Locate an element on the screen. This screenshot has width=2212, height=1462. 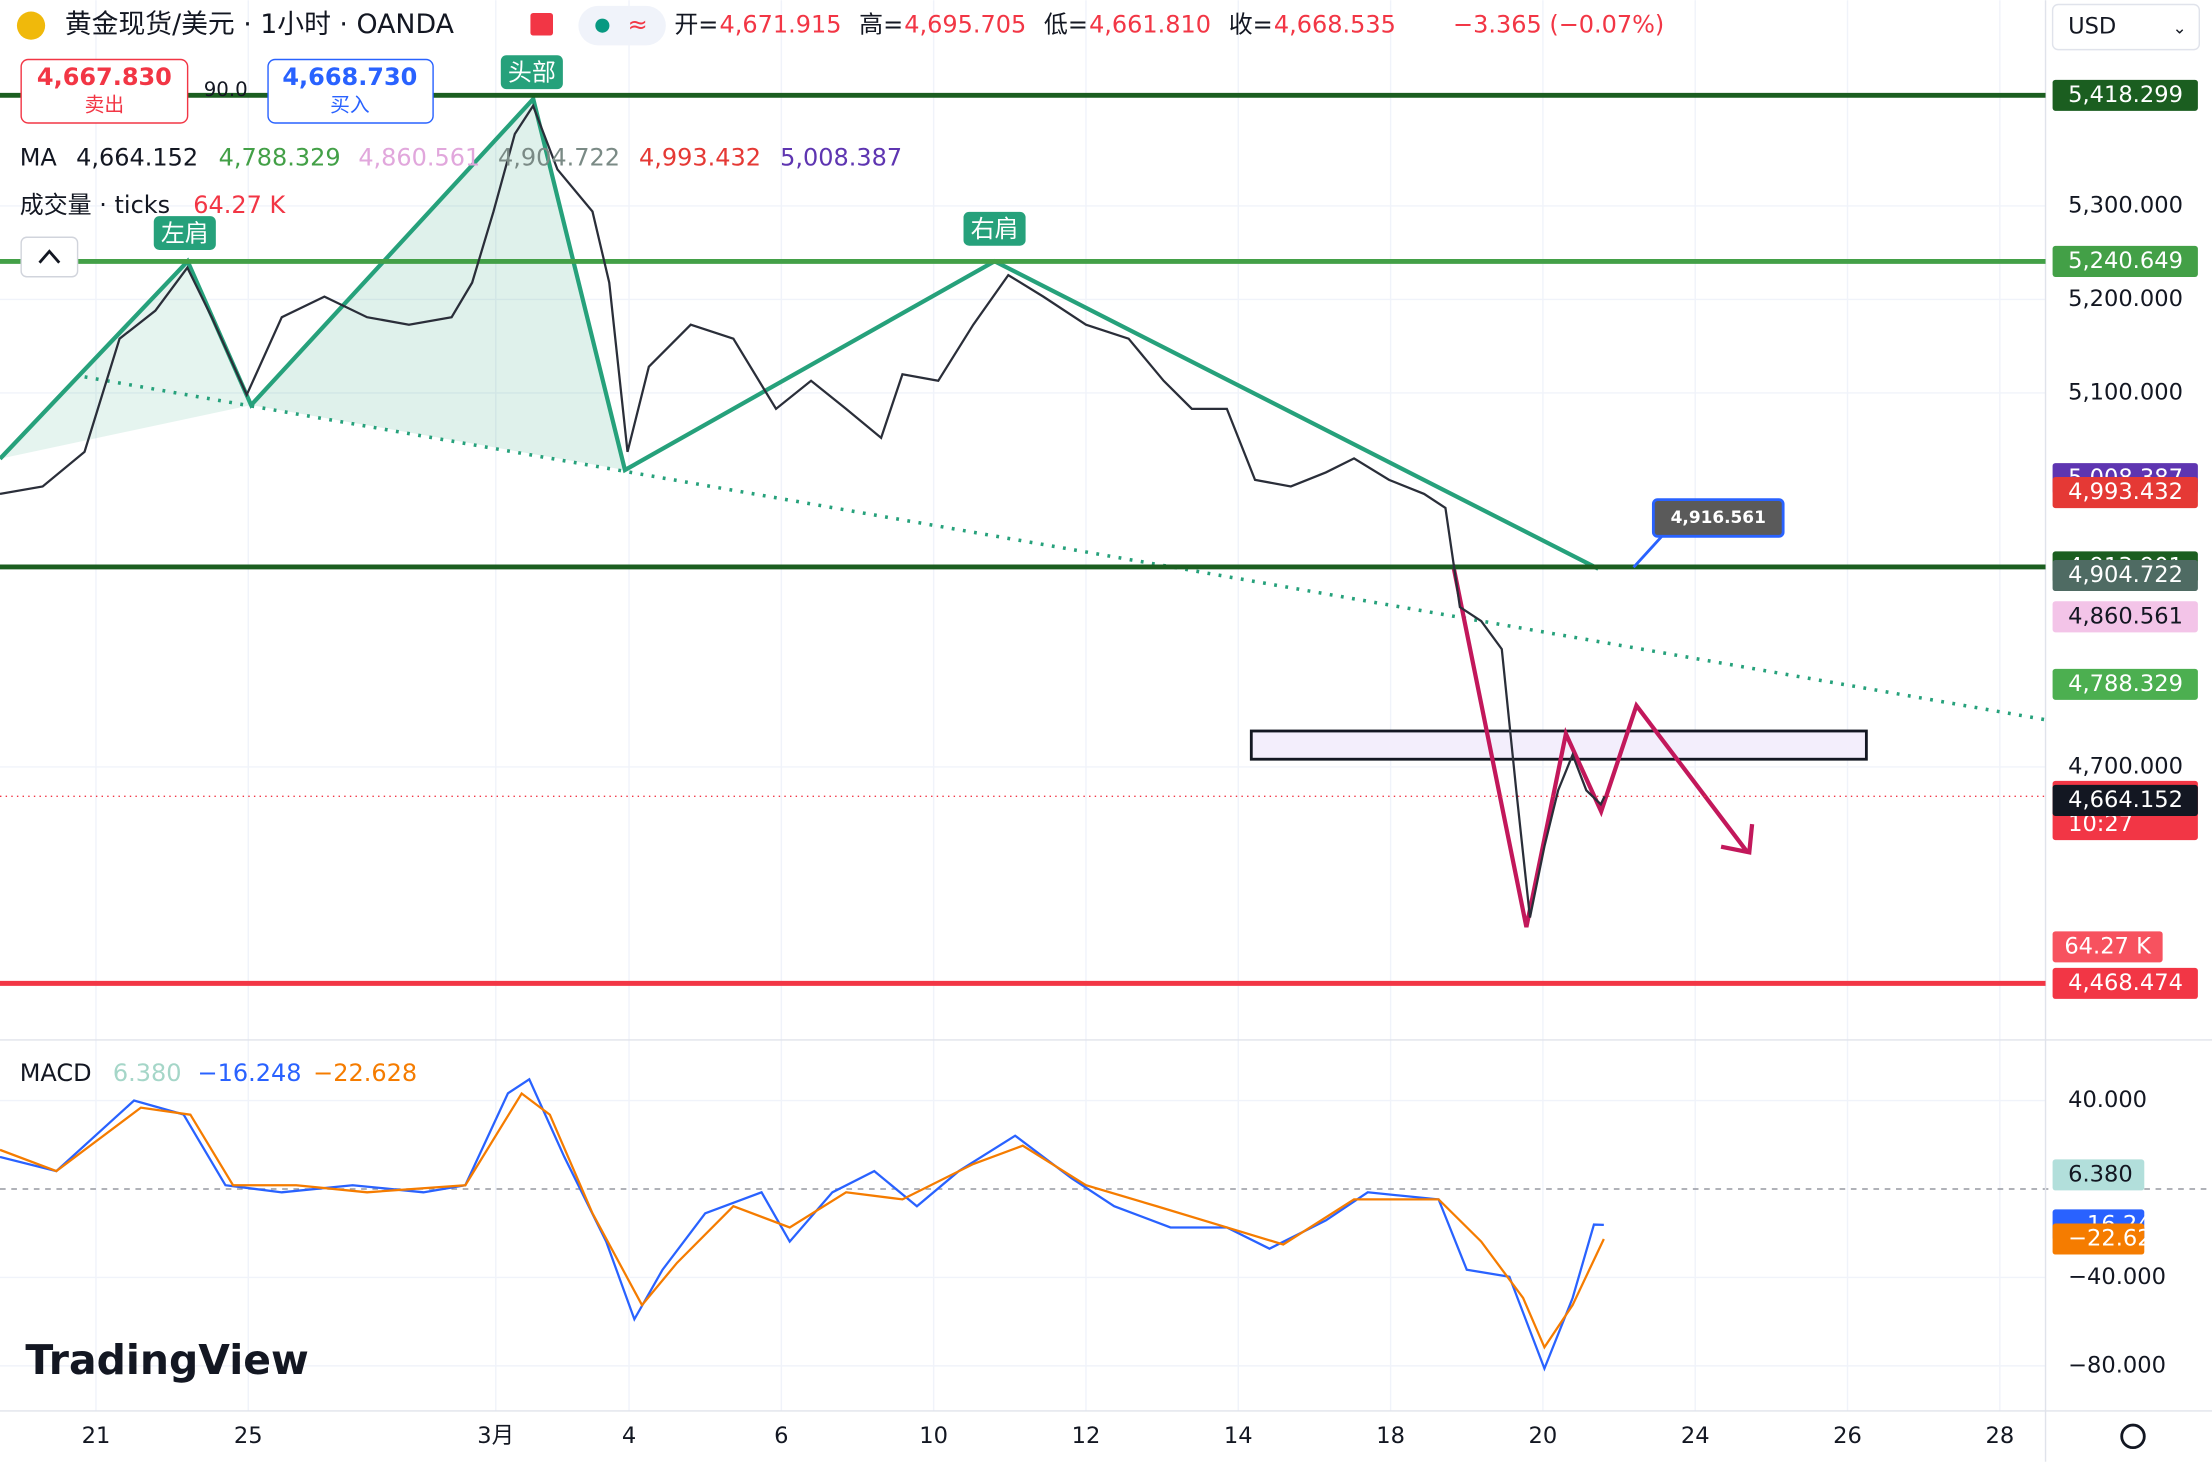
price-label: 4,904.722 is located at coordinates (2125, 575).